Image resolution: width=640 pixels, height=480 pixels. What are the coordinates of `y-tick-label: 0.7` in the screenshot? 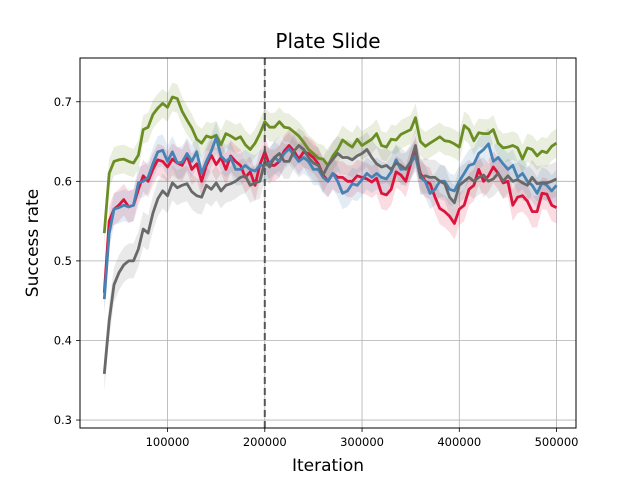 It's located at (63, 102).